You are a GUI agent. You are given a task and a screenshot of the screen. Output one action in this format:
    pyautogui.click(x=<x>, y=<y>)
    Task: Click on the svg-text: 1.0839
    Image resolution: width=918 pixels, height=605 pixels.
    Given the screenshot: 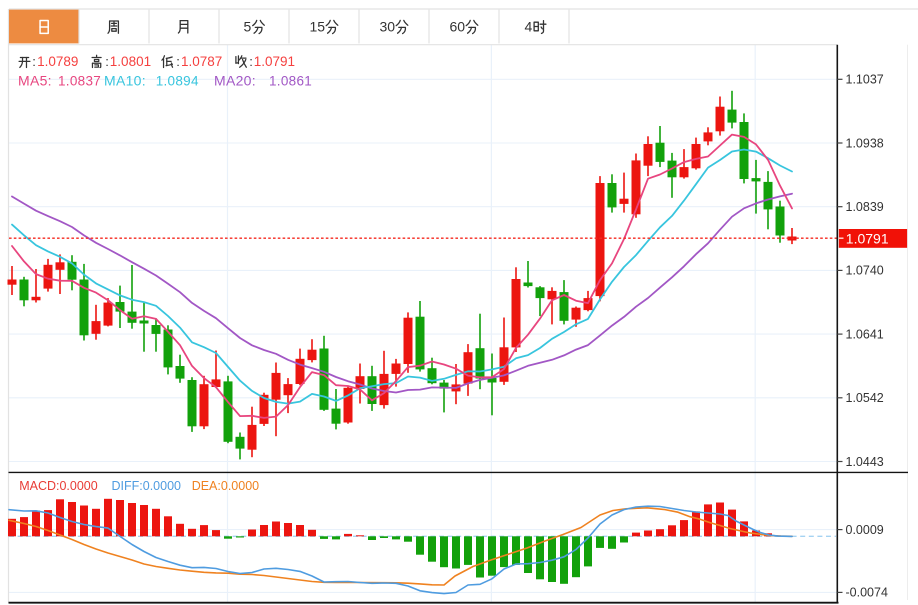 What is the action you would take?
    pyautogui.click(x=865, y=207)
    